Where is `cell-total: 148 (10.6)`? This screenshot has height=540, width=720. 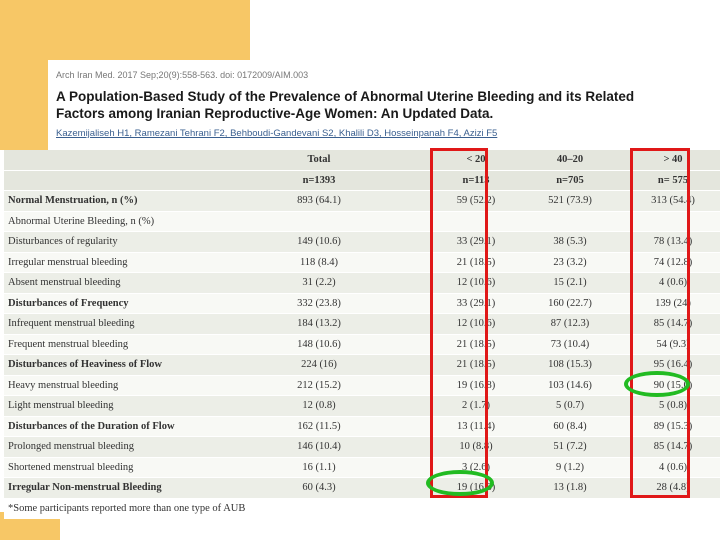 cell-total: 148 (10.6) is located at coordinates (319, 344).